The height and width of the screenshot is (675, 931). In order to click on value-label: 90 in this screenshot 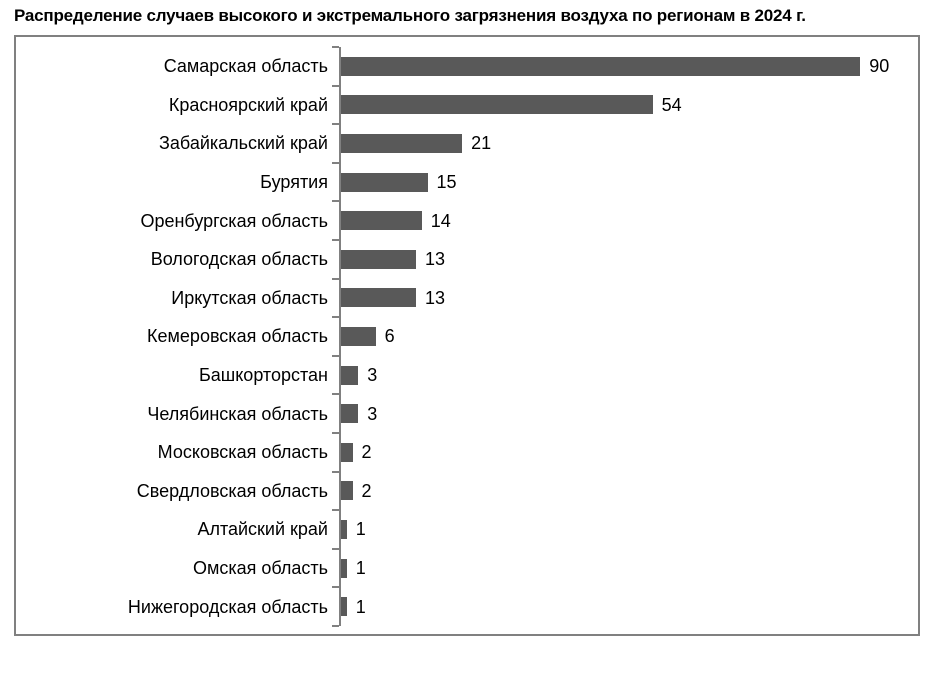, I will do `click(879, 66)`.